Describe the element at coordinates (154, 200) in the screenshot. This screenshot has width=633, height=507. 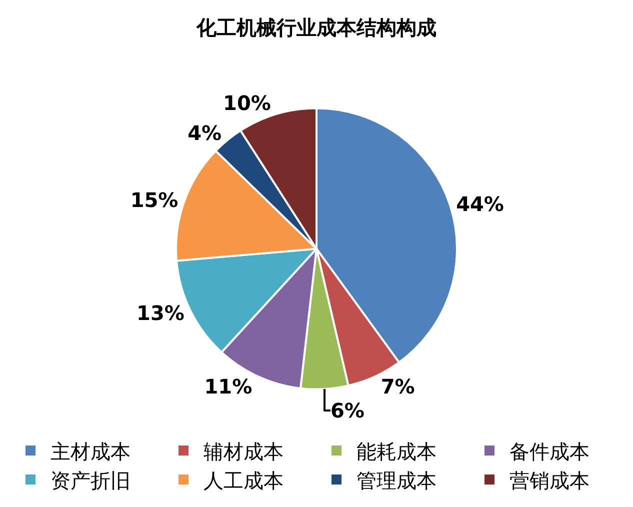
I see `data-label: 15%` at that location.